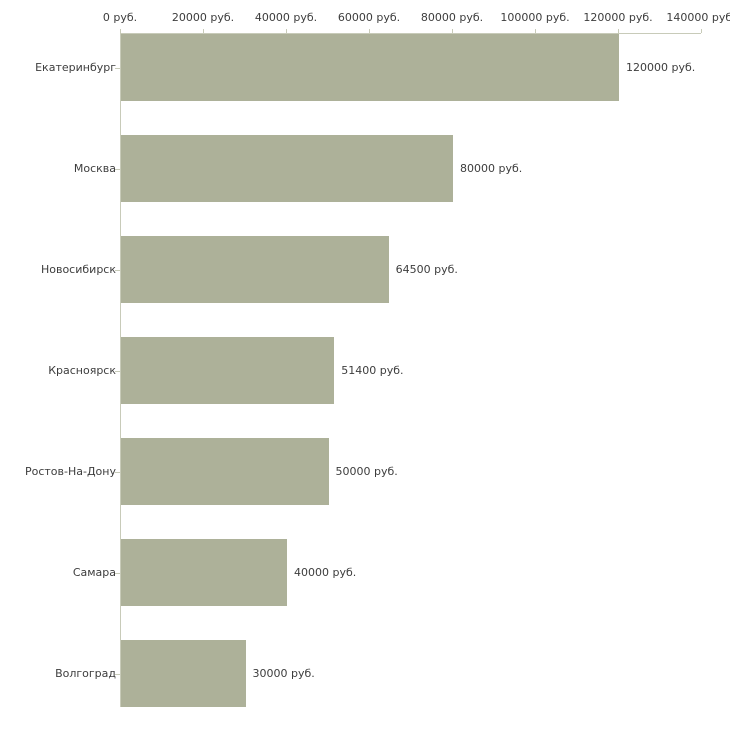  I want to click on x-axis-tick-label: 60000 руб., so click(369, 17).